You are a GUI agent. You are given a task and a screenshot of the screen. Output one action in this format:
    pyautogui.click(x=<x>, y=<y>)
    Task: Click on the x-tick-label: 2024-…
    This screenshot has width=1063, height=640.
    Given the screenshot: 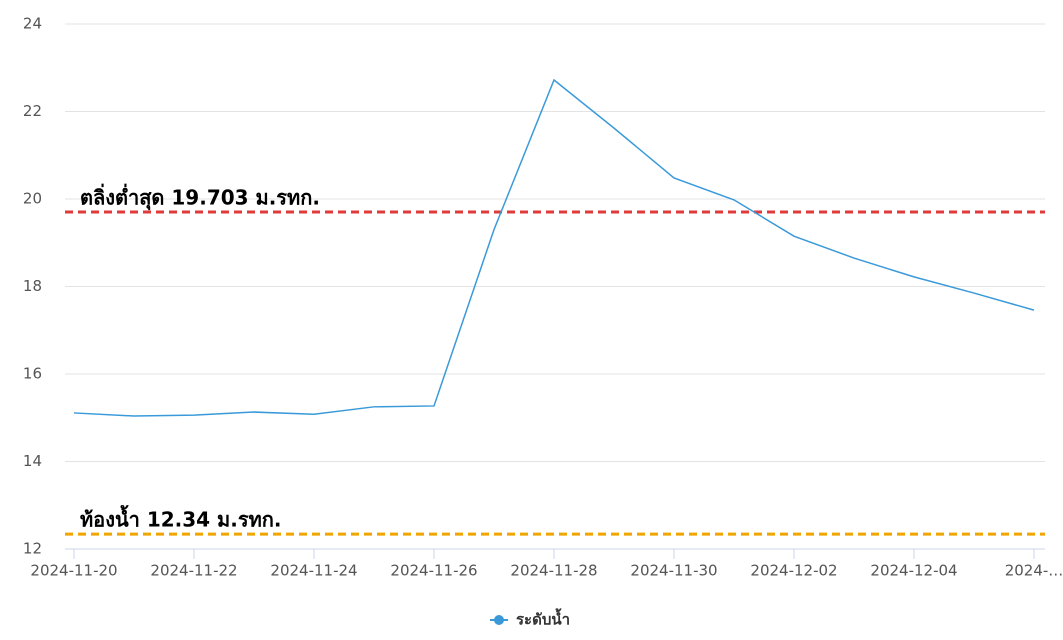 What is the action you would take?
    pyautogui.click(x=1034, y=571)
    